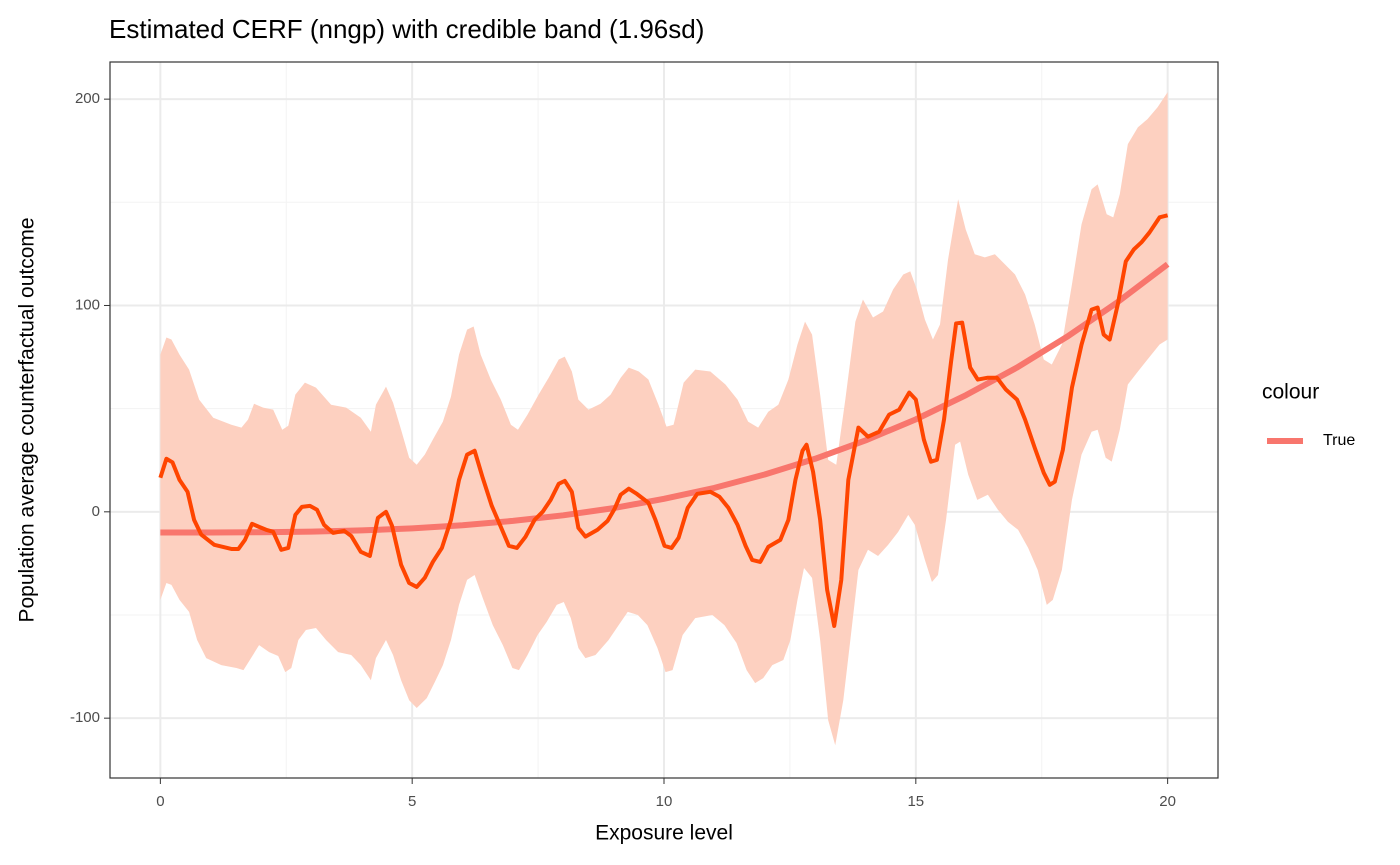 The image size is (1400, 865). I want to click on y-tick-label: 100, so click(87, 304).